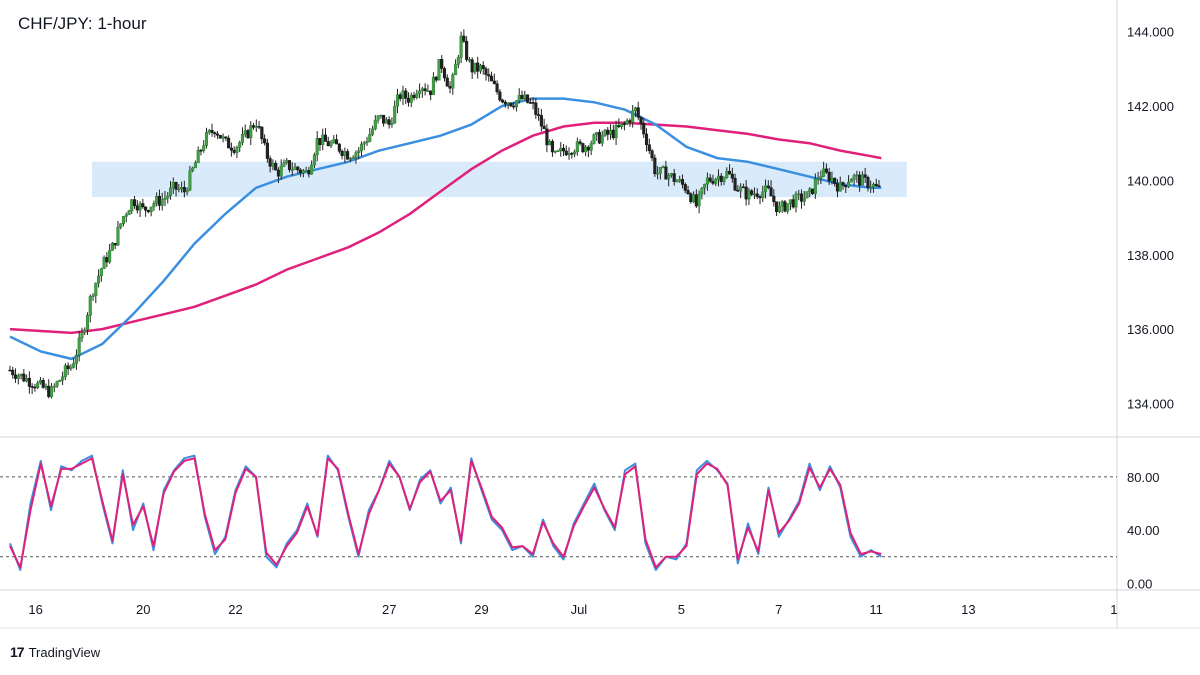  Describe the element at coordinates (1143, 530) in the screenshot. I see `oscillator-tick-label: 40.00` at that location.